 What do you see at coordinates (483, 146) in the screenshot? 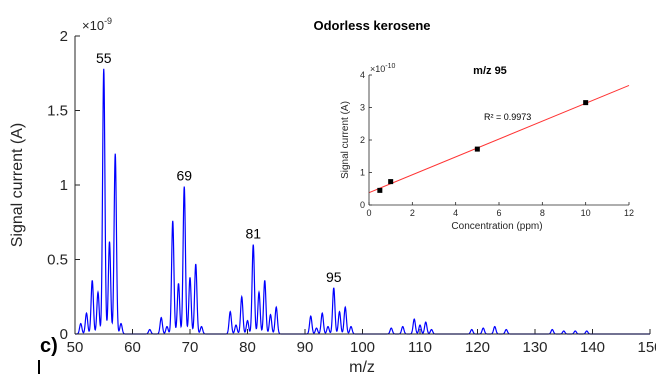
I see `inset-points` at bounding box center [483, 146].